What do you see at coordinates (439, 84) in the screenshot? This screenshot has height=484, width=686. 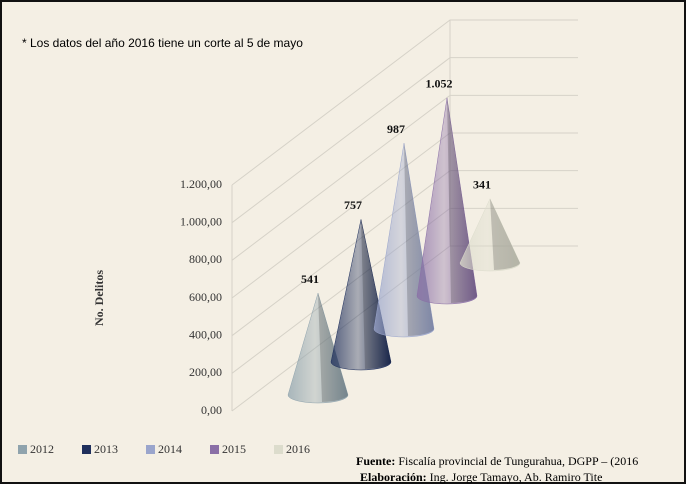 I see `value-label: 1.052` at bounding box center [439, 84].